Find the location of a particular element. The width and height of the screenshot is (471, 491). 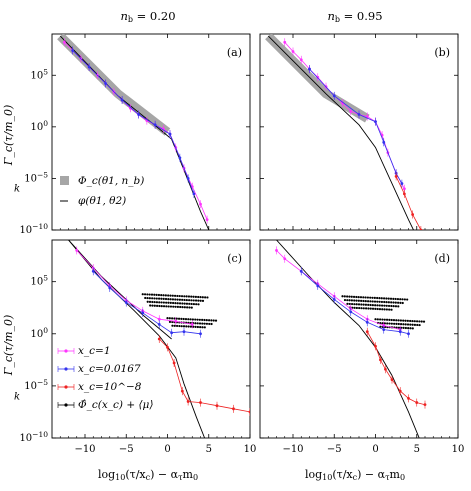

y-tick-label: 10⁻¹⁰ is located at coordinates (33, 437).